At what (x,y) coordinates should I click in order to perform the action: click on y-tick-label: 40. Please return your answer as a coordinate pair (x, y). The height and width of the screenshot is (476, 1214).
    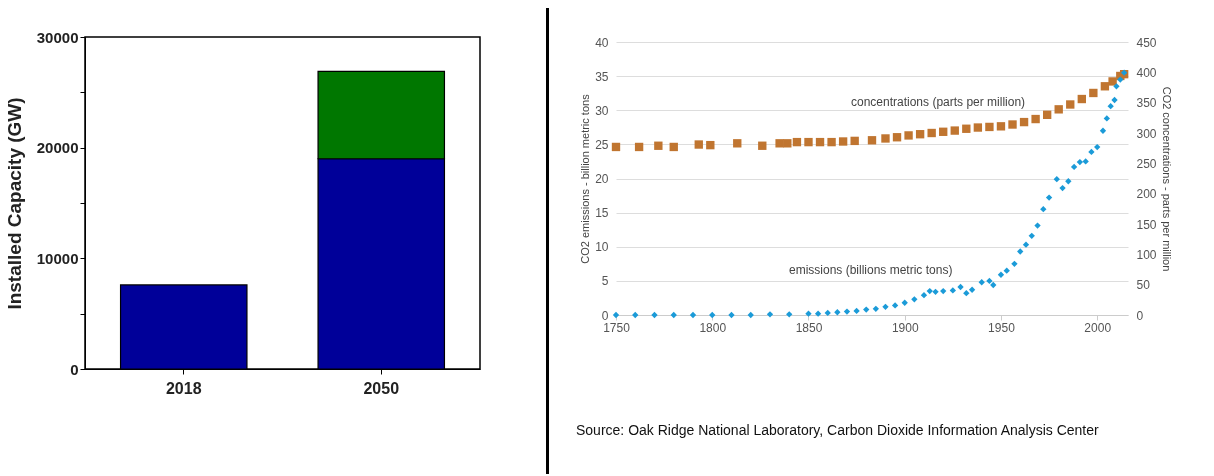
    Looking at the image, I should click on (602, 42).